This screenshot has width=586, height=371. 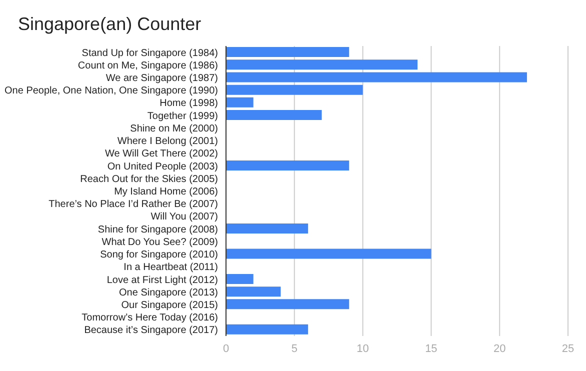 What do you see at coordinates (431, 348) in the screenshot?
I see `x-tick-label: 15` at bounding box center [431, 348].